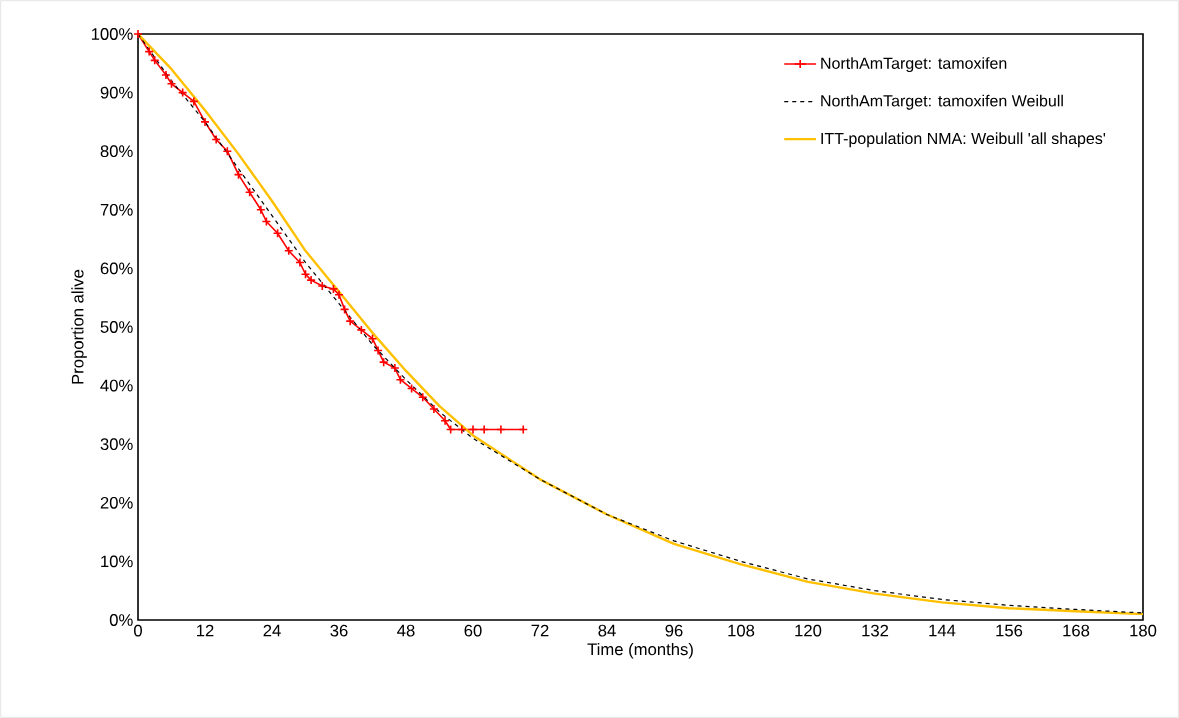 This screenshot has width=1179, height=718. I want to click on x-tick-label: 168, so click(1076, 630).